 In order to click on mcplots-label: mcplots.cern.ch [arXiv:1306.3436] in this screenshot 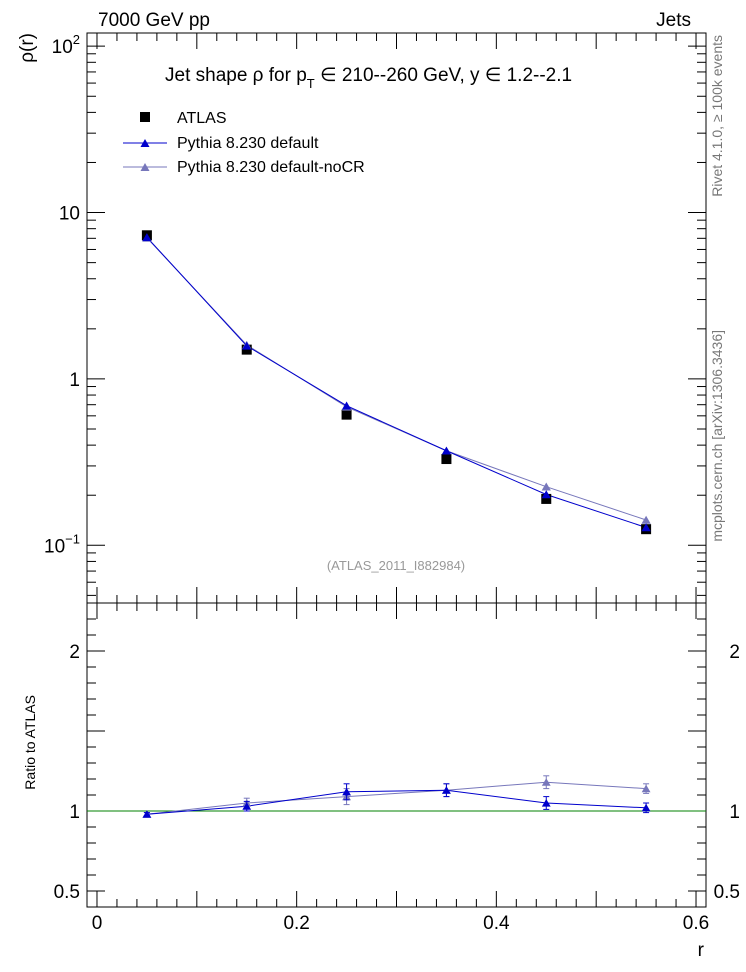, I will do `click(717, 436)`.